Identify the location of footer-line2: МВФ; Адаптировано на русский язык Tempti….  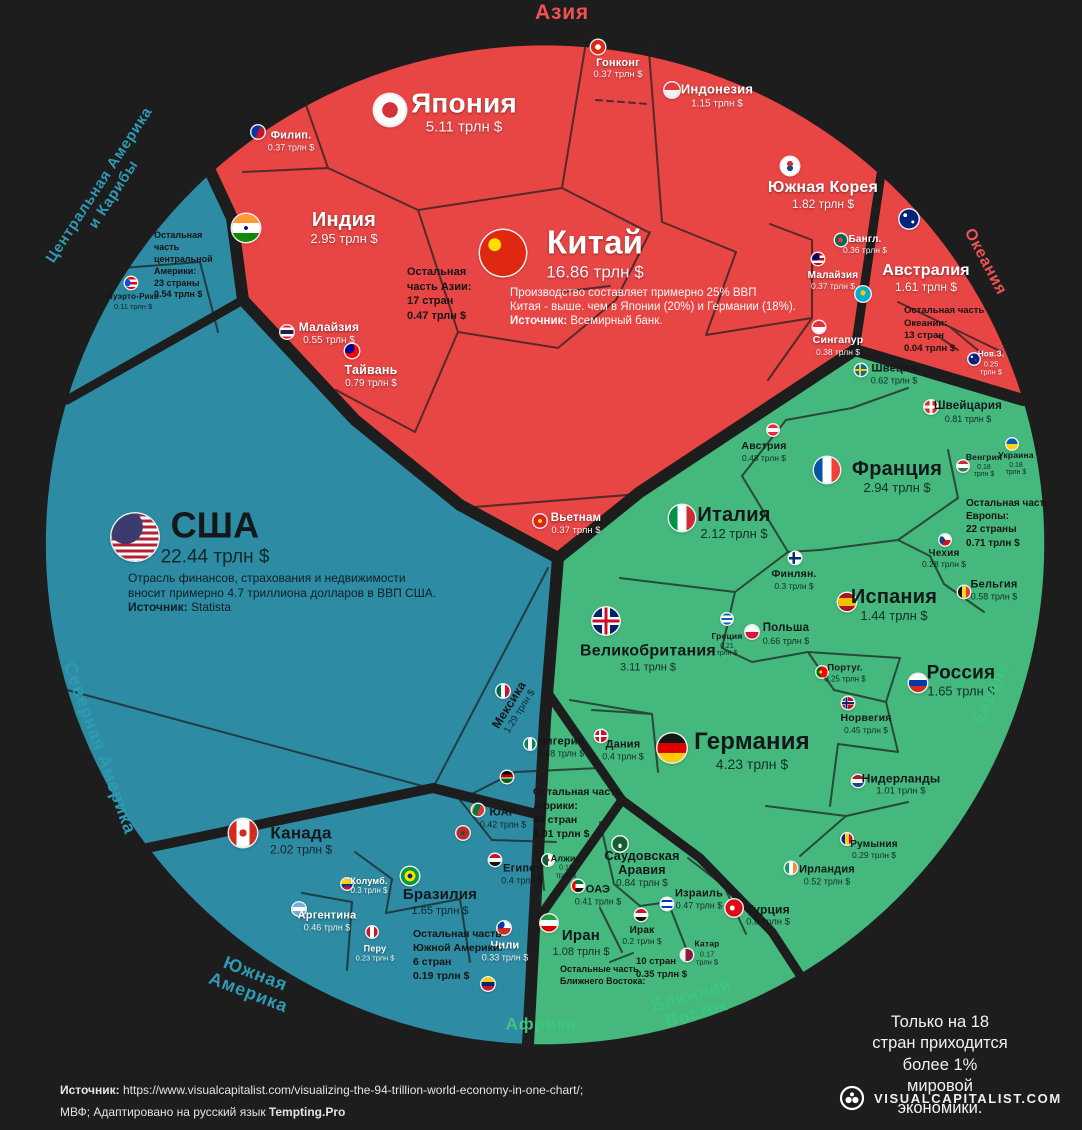
(321, 1113).